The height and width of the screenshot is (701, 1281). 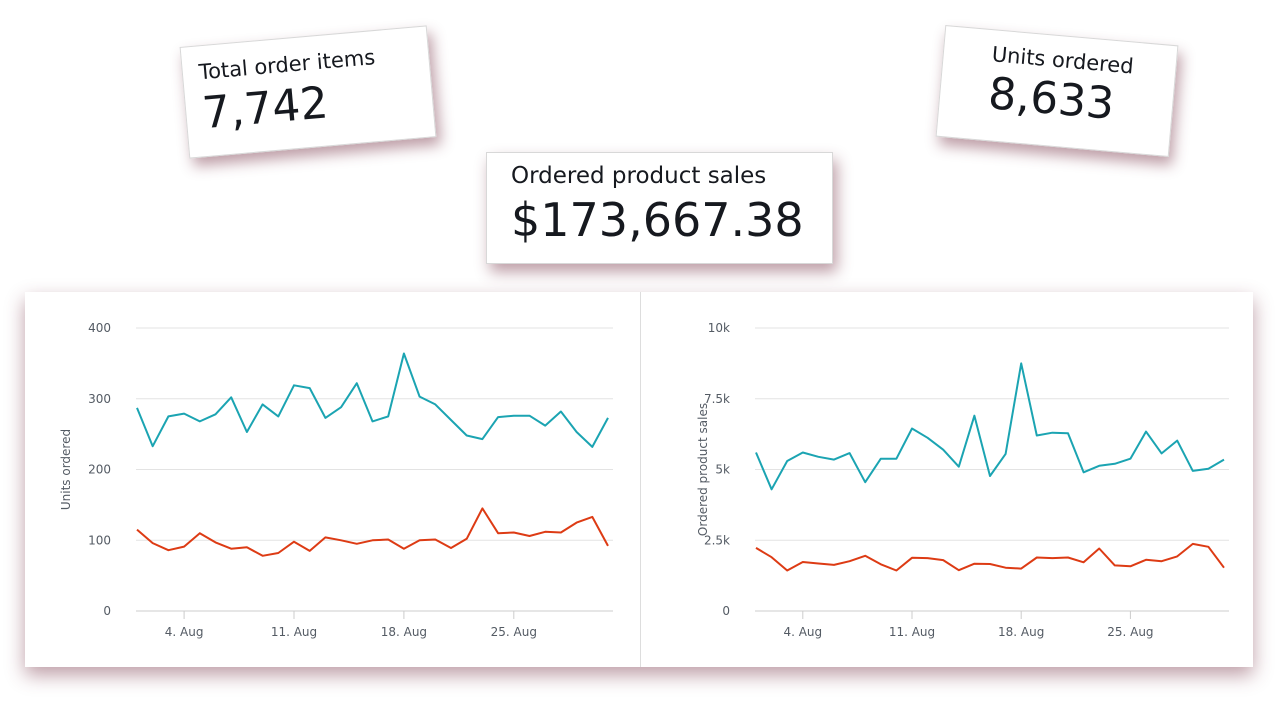 I want to click on kpi-card-total-order-items: Total order items 7,742, so click(x=308, y=92).